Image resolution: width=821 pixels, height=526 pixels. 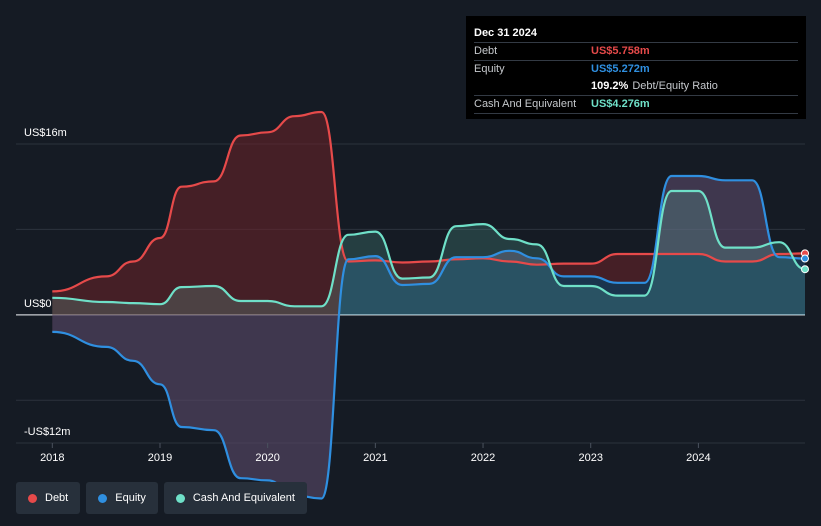 I want to click on tooltip-debt-value: US$5.758m, so click(x=620, y=51).